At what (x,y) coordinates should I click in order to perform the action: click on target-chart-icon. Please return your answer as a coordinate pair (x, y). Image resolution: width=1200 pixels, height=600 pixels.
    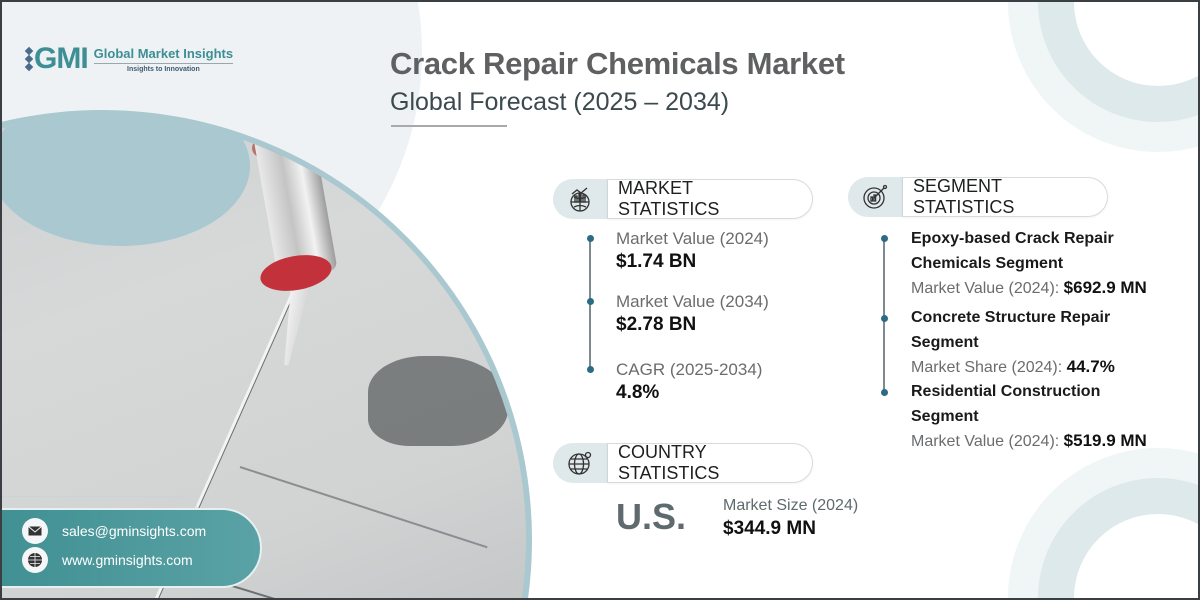
    Looking at the image, I should click on (875, 197).